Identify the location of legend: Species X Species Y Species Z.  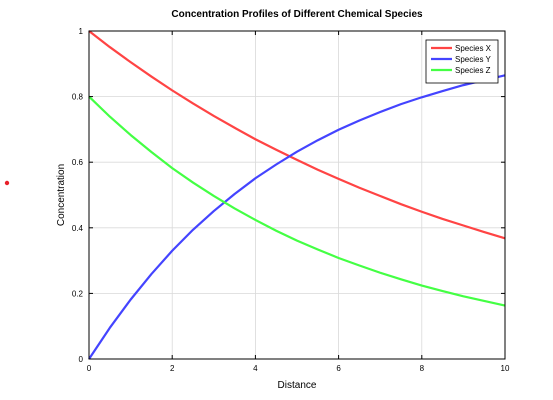
(462, 61).